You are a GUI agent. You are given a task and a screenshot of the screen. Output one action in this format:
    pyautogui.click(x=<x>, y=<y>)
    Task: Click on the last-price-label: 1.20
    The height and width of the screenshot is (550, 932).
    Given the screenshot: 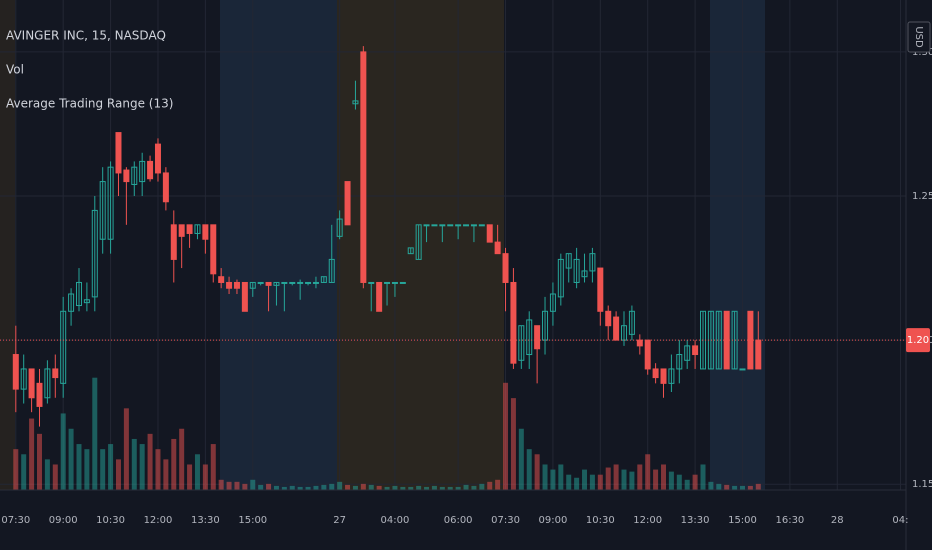 What is the action you would take?
    pyautogui.click(x=918, y=340)
    